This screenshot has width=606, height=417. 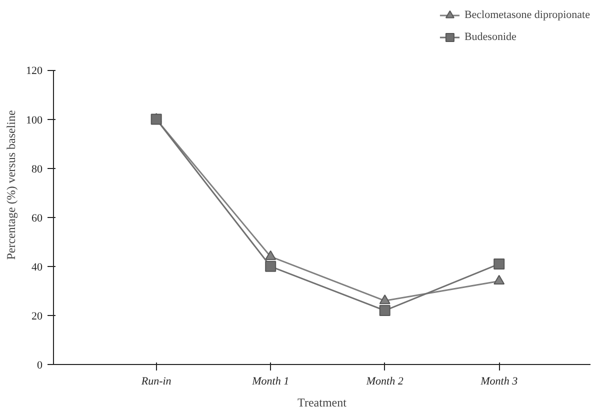 What do you see at coordinates (490, 37) in the screenshot?
I see `legend-label: Budesonide` at bounding box center [490, 37].